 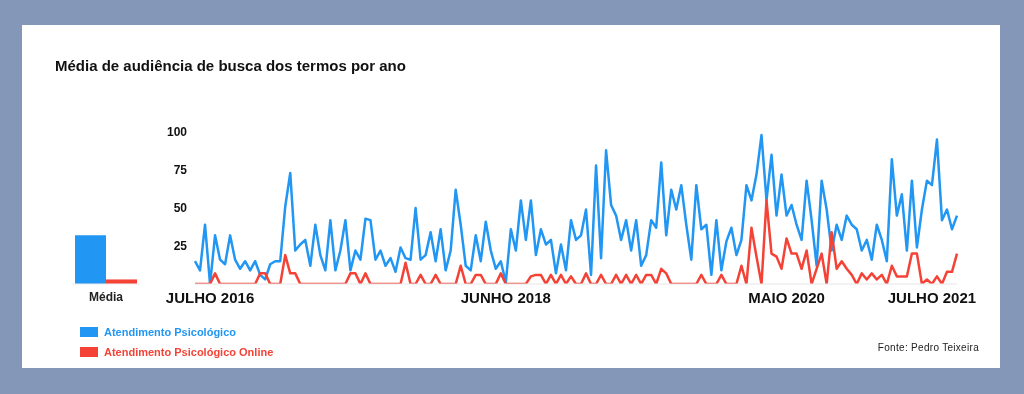 What do you see at coordinates (189, 352) in the screenshot?
I see `legend-label: Atendimento Psicológico Online` at bounding box center [189, 352].